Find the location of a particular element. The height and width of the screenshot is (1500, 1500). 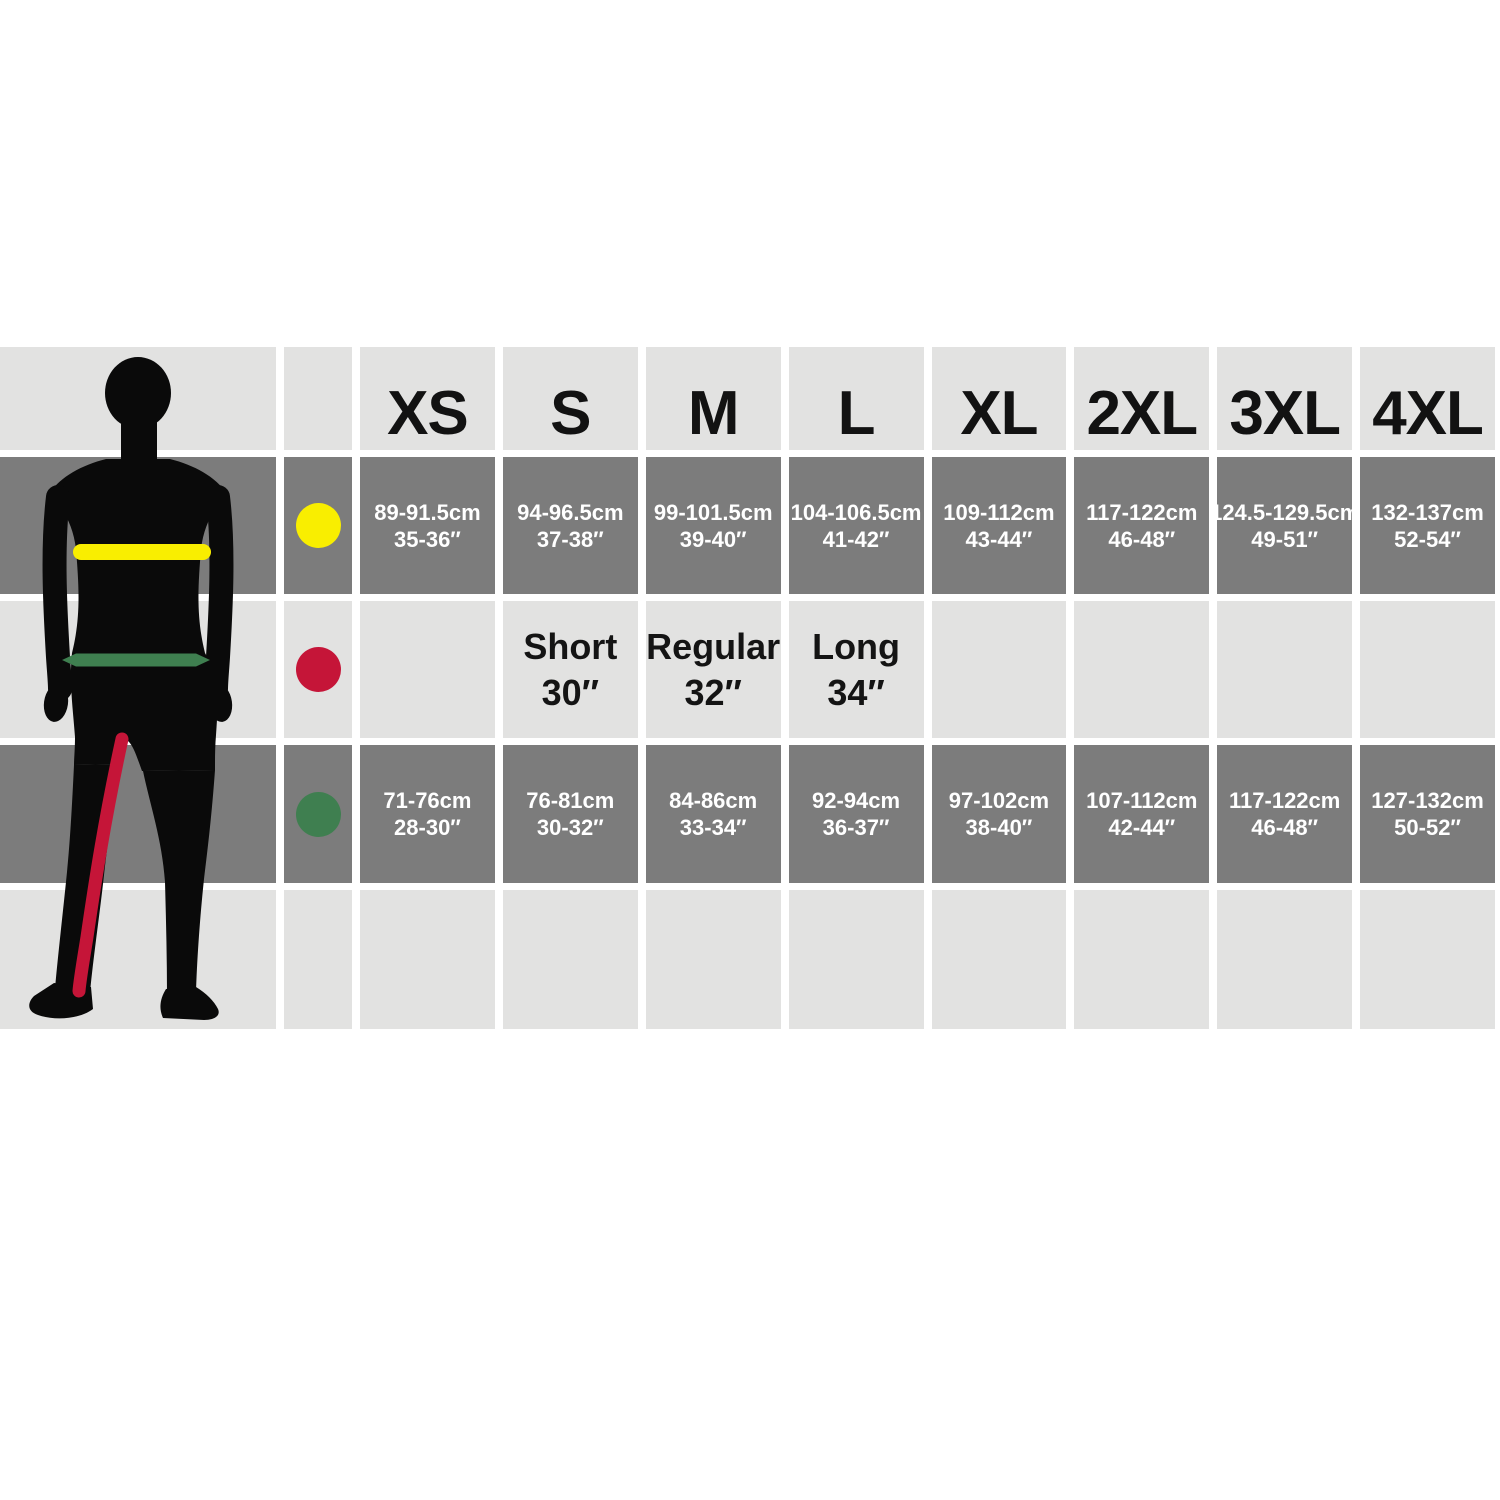

figure-column-header-band is located at coordinates (138, 398).